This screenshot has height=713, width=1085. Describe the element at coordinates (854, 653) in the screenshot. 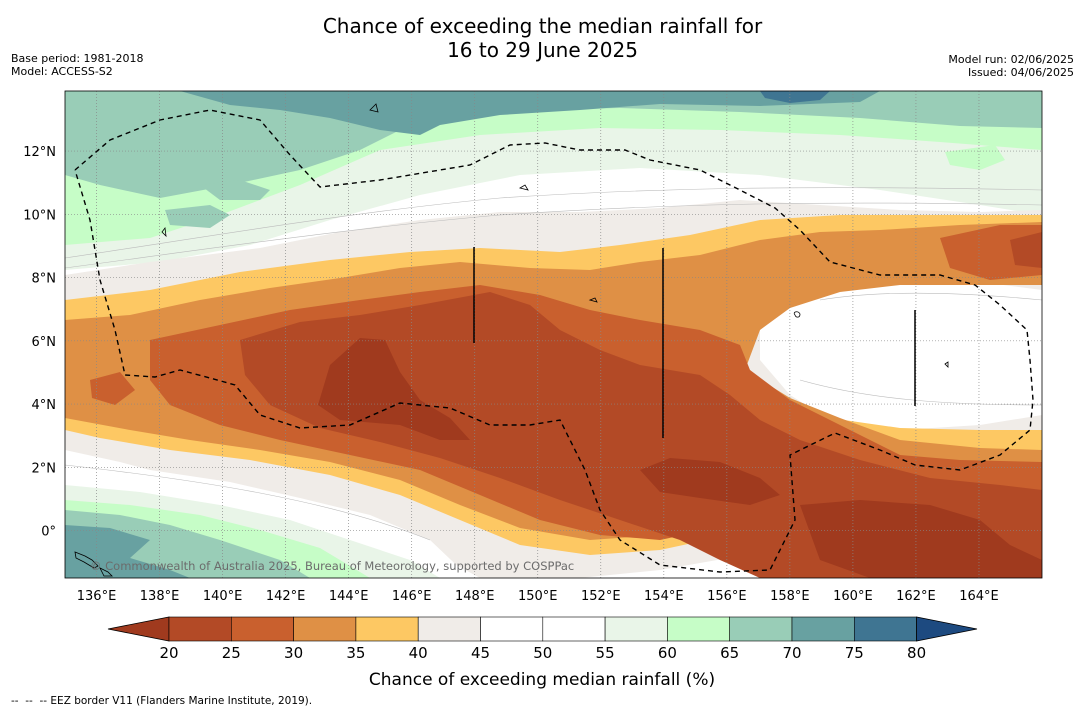

I see `colorbar-tick: 75` at that location.